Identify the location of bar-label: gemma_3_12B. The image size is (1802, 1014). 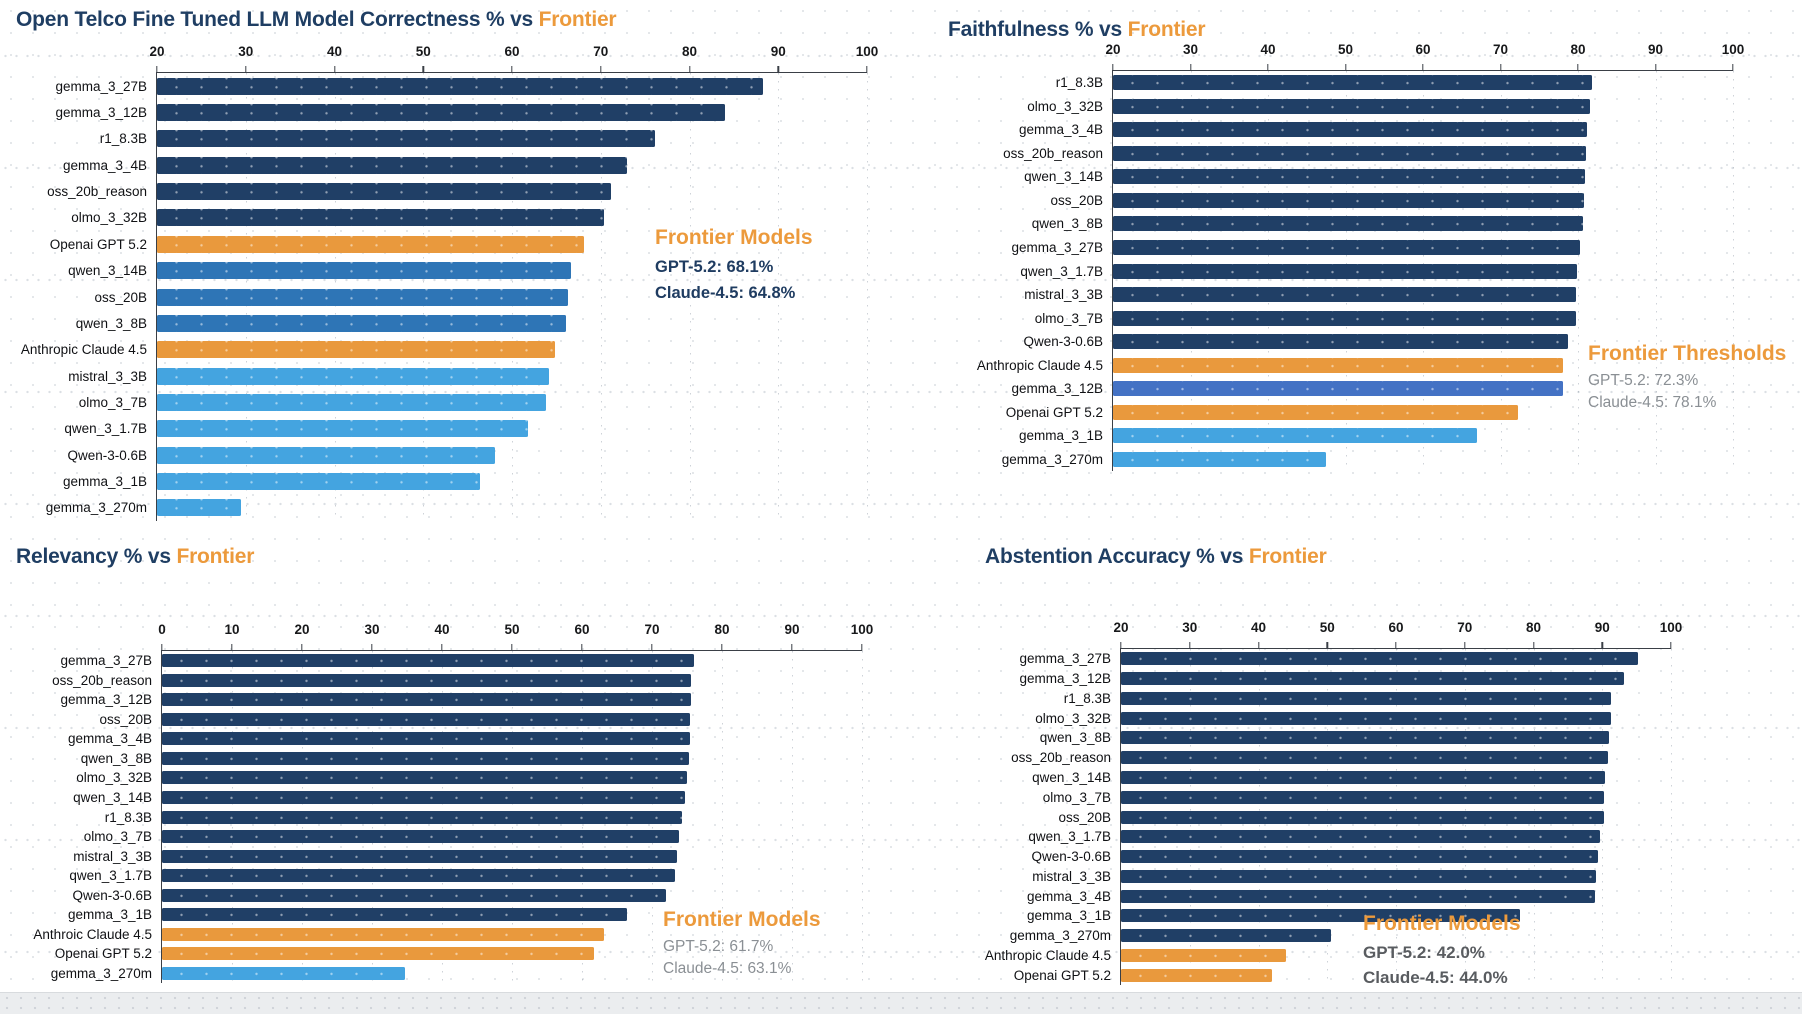
(101, 113).